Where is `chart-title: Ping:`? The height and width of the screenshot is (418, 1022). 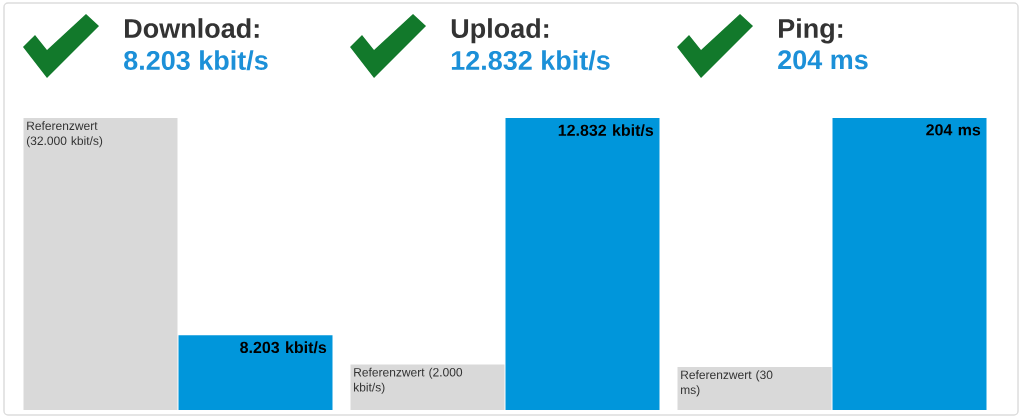
chart-title: Ping: is located at coordinates (811, 31).